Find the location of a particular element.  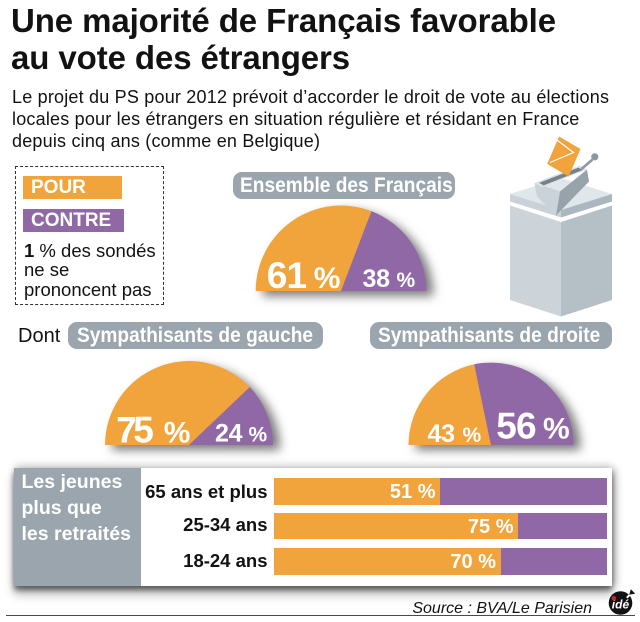

svg-text: 61 is located at coordinates (287, 275).